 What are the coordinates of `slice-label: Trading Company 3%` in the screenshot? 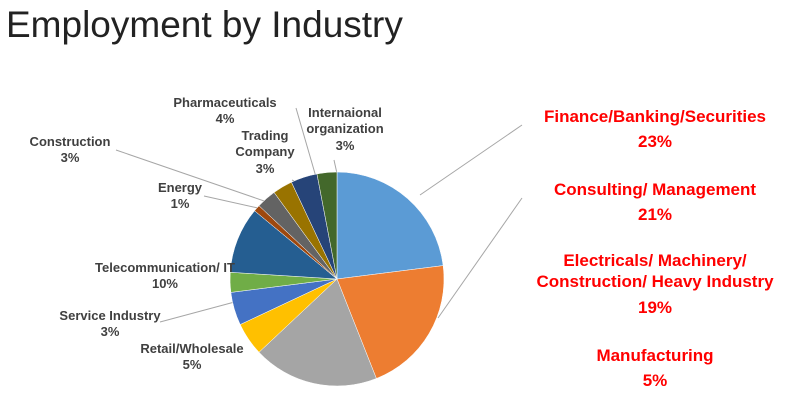 It's located at (265, 152).